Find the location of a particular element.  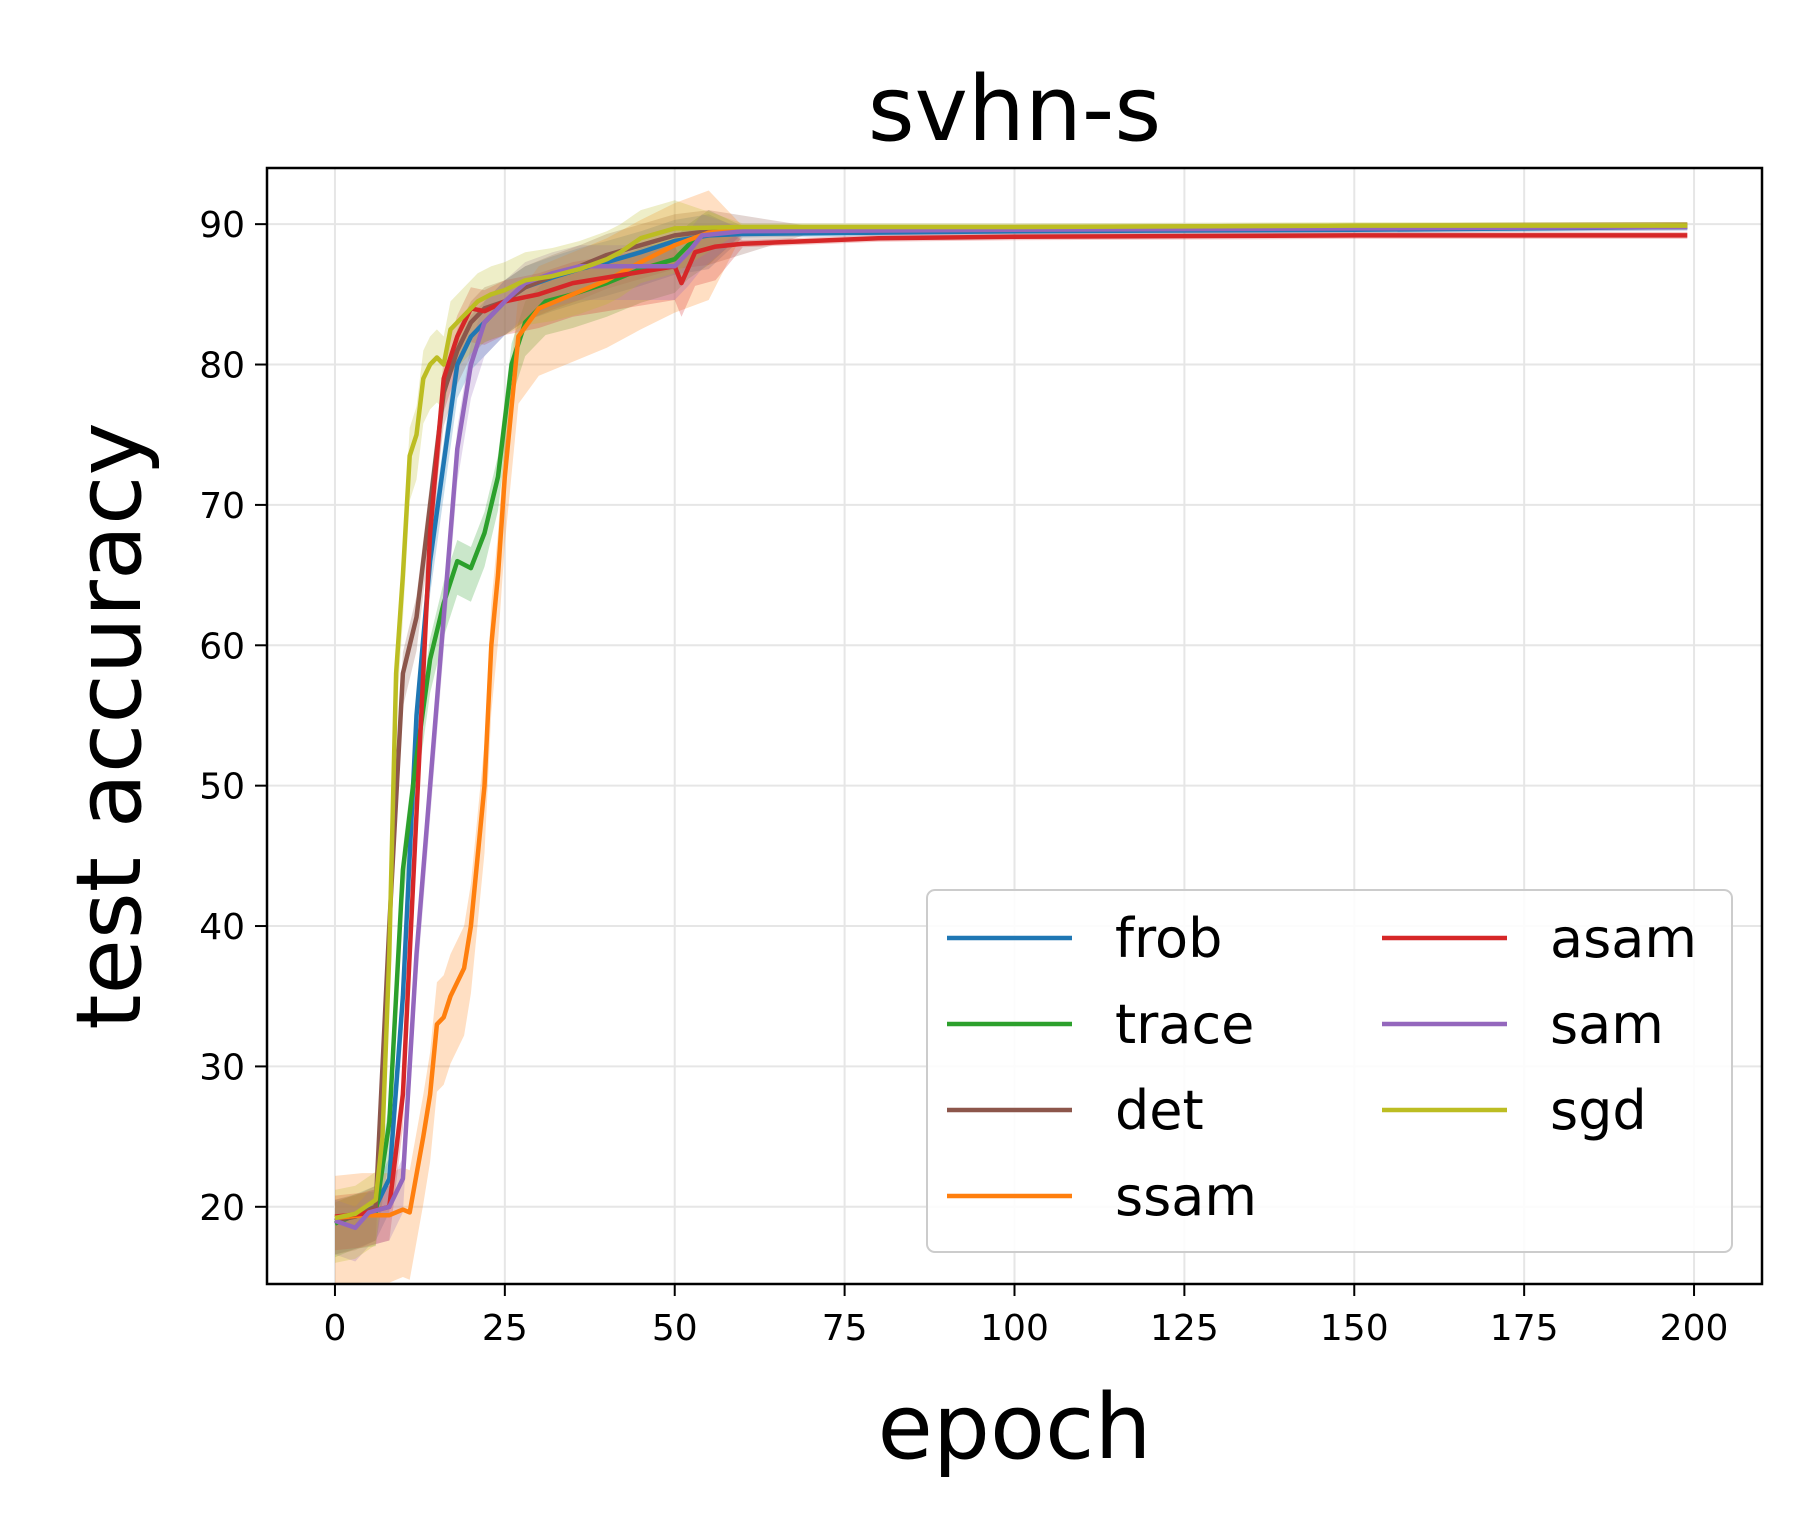

y-axis-label: test accuracy is located at coordinates (109, 726).